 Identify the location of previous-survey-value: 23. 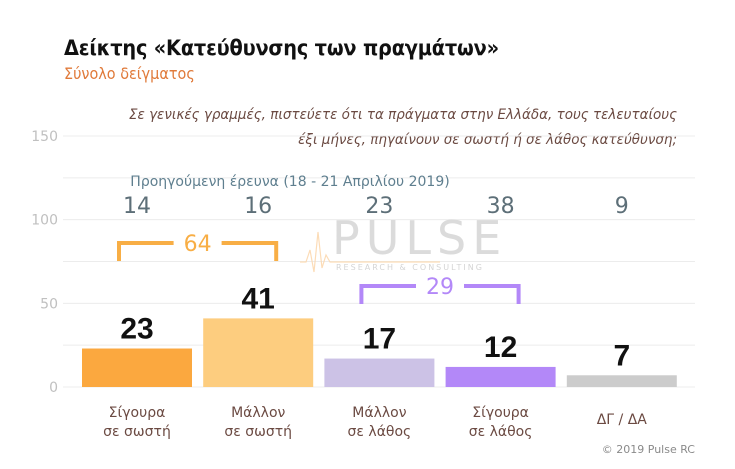
(379, 206).